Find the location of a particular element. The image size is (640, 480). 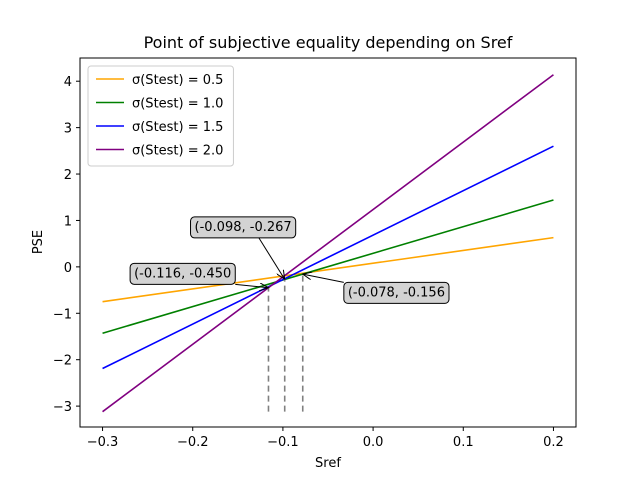

y-tick-label: 1 is located at coordinates (68, 221).